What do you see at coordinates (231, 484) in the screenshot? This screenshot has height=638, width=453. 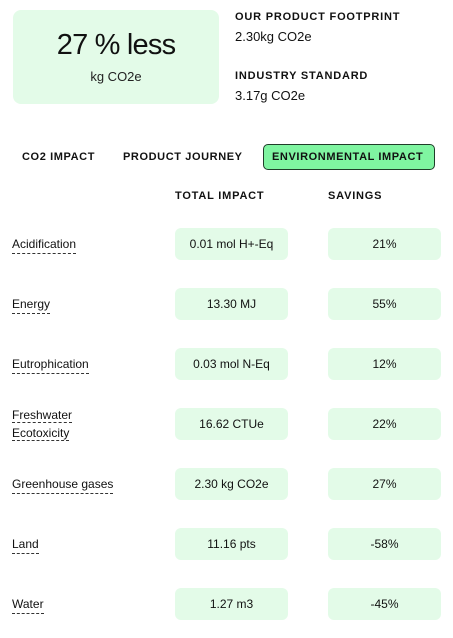 I see `impact-value: 2.30 kg CO2e` at bounding box center [231, 484].